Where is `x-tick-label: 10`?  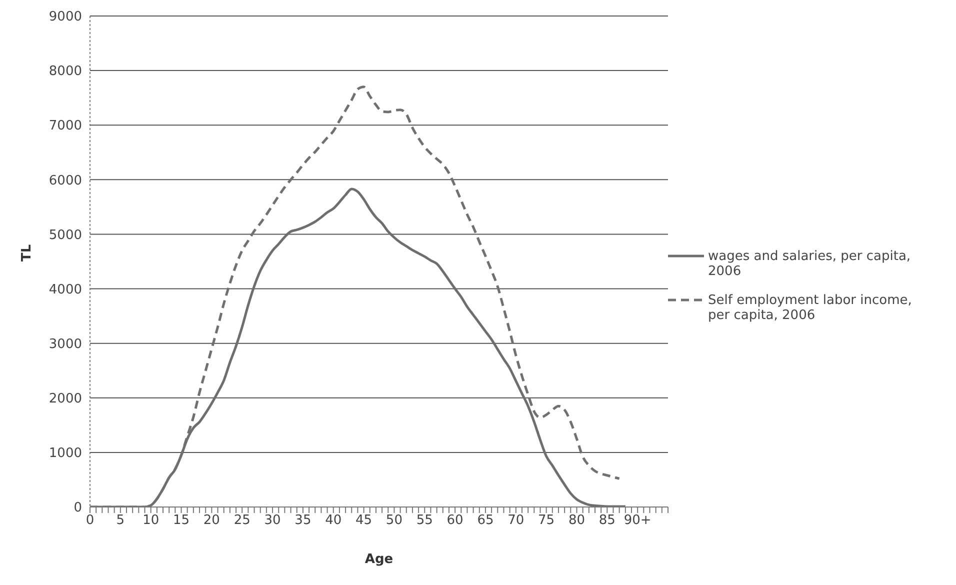 x-tick-label: 10 is located at coordinates (151, 520).